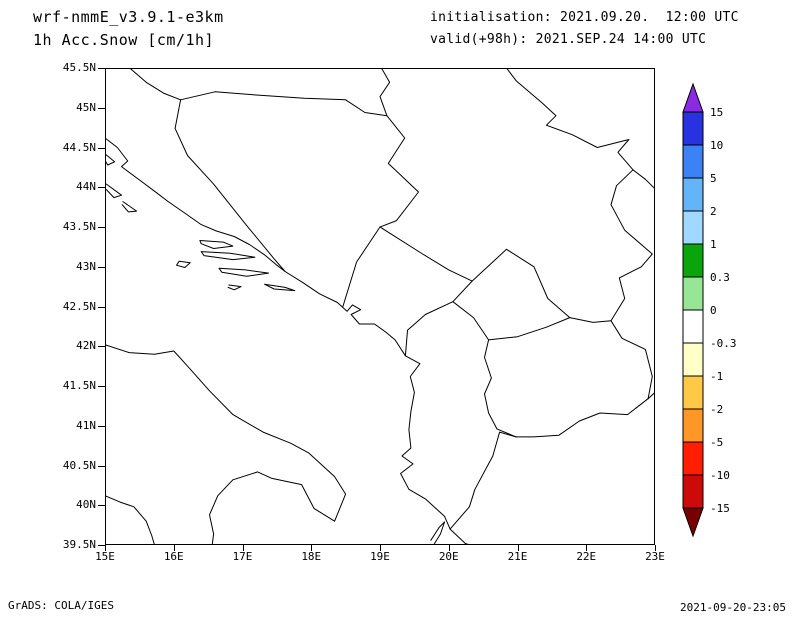 The width and height of the screenshot is (800, 618). What do you see at coordinates (113, 191) in the screenshot?
I see `outline-island-dugi-otok` at bounding box center [113, 191].